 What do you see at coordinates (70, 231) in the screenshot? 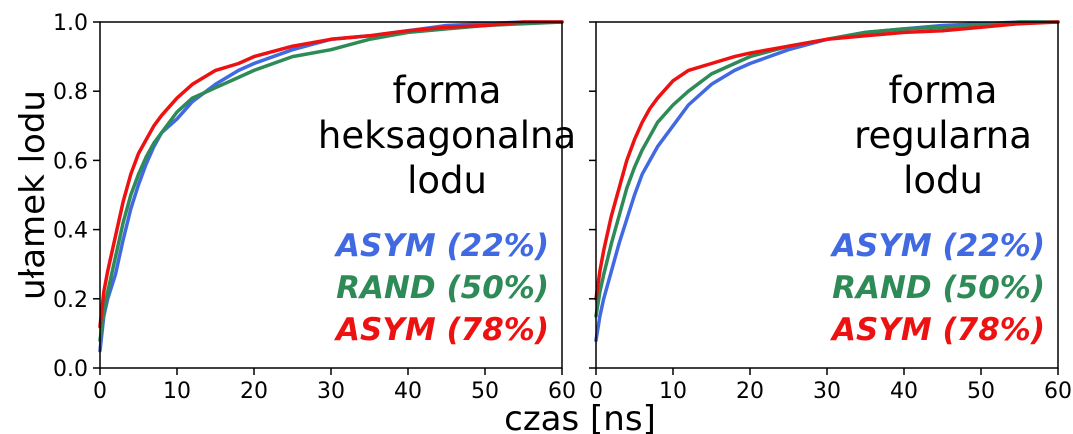
I see `y-tick-label: 0.4` at bounding box center [70, 231].